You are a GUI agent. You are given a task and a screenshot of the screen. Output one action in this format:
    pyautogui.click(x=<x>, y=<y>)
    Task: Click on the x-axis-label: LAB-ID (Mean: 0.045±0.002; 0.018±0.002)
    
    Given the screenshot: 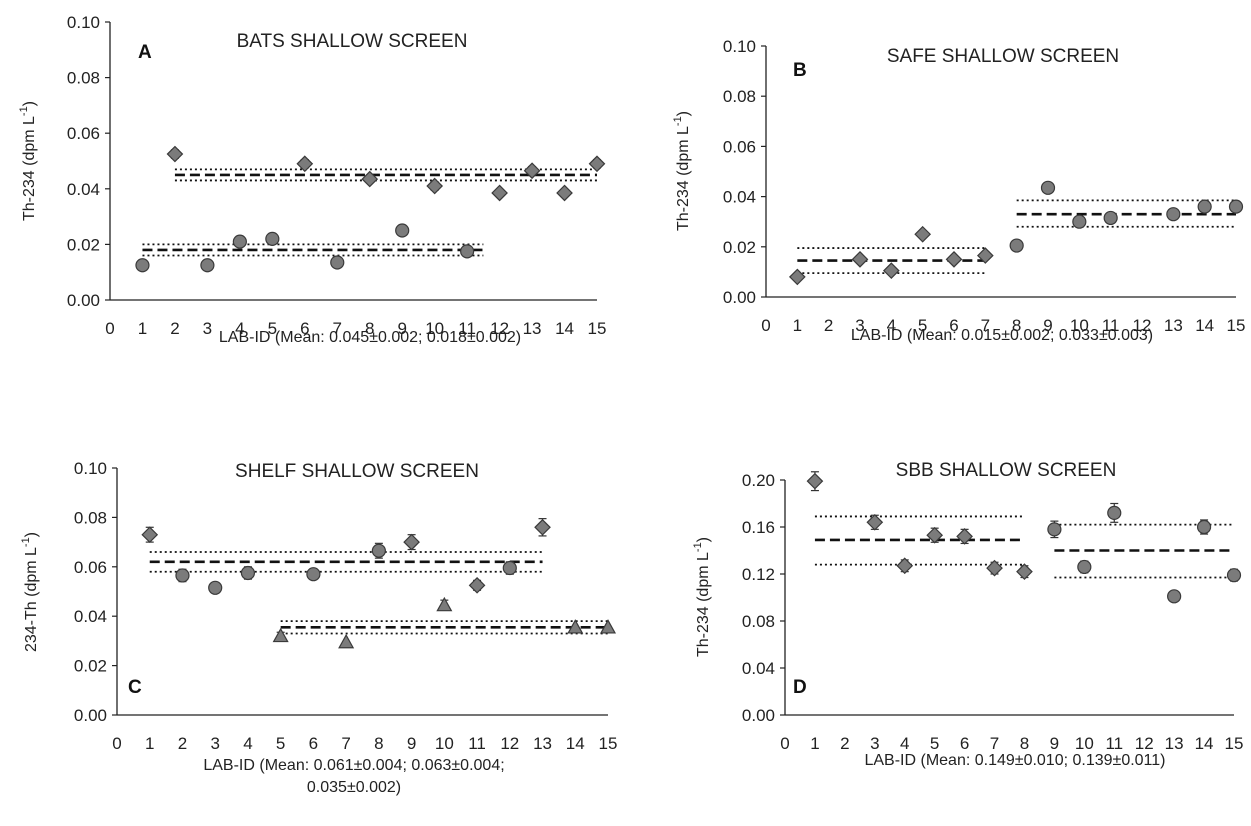 What is the action you would take?
    pyautogui.click(x=370, y=337)
    